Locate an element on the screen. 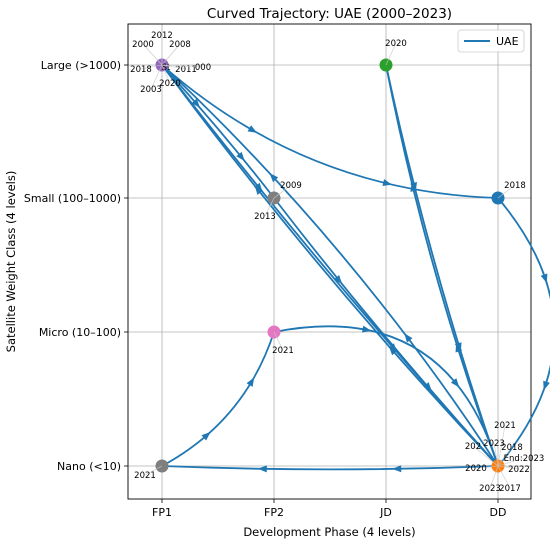 This screenshot has height=547, width=550. y-tick-label: Large (>1000) is located at coordinates (81, 65).